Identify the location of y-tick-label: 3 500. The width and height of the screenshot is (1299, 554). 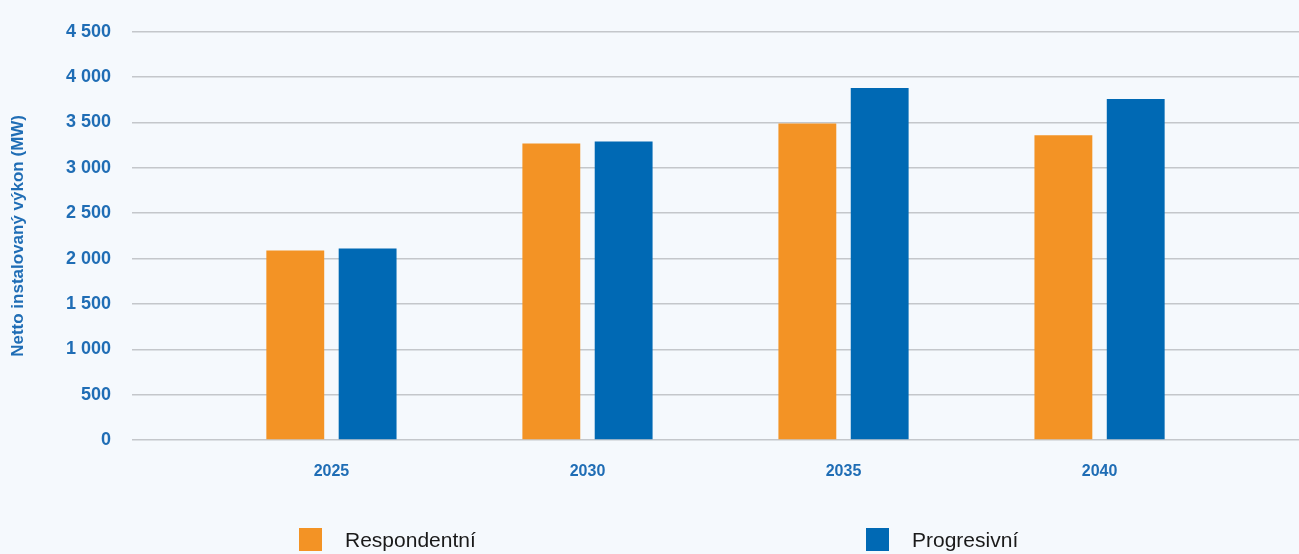
(88, 121).